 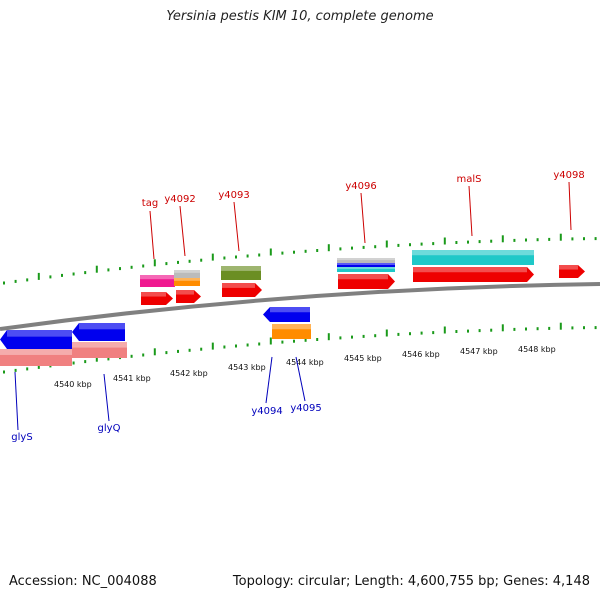 I want to click on feature-y4096-cyan, so click(x=366, y=269).